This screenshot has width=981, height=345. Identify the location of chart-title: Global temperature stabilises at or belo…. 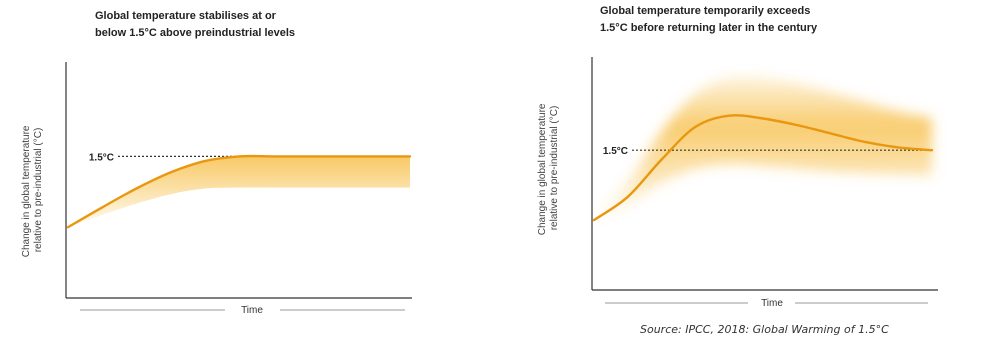
(260, 25).